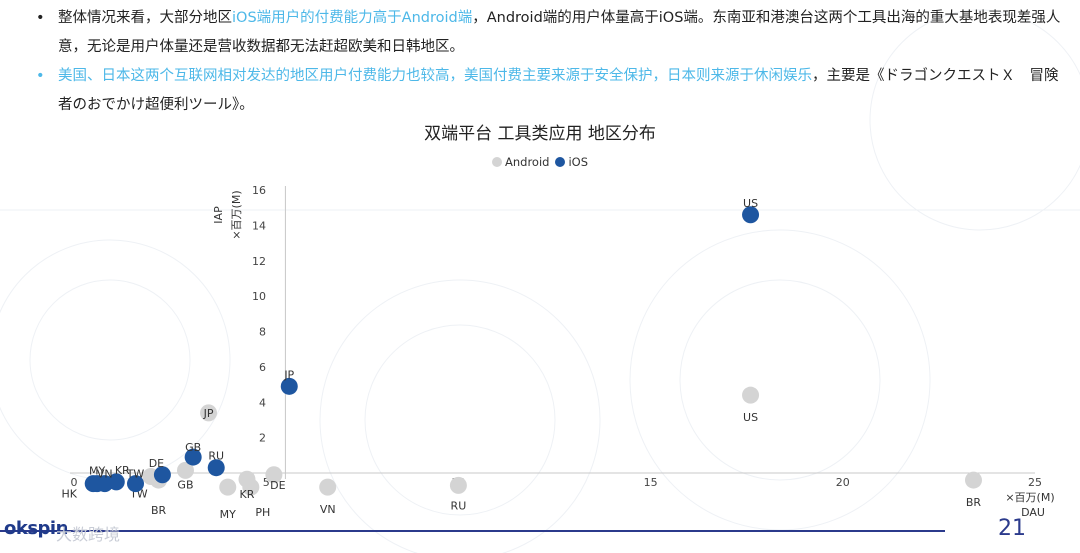 The height and width of the screenshot is (553, 1080). What do you see at coordinates (750, 417) in the screenshot?
I see `point-label-android: US` at bounding box center [750, 417].